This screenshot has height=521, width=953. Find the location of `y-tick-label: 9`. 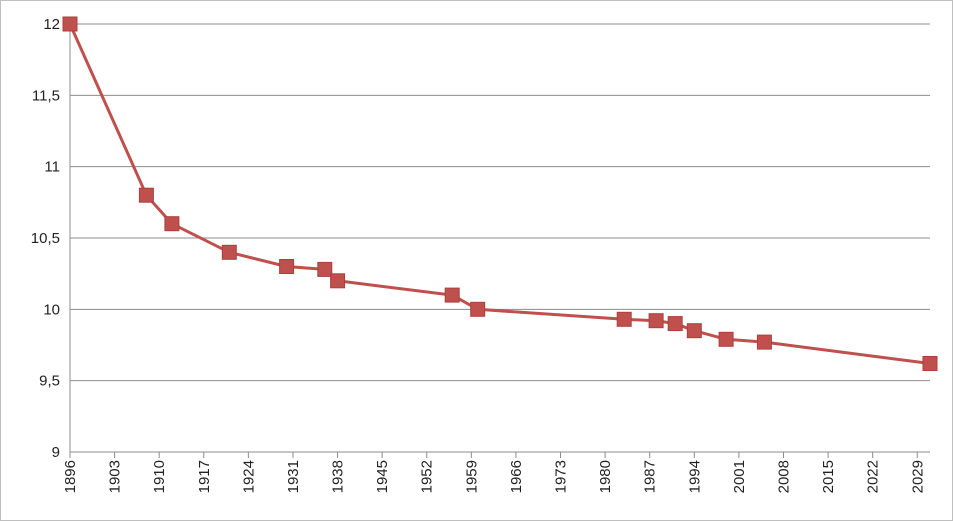

y-tick-label: 9 is located at coordinates (56, 452).